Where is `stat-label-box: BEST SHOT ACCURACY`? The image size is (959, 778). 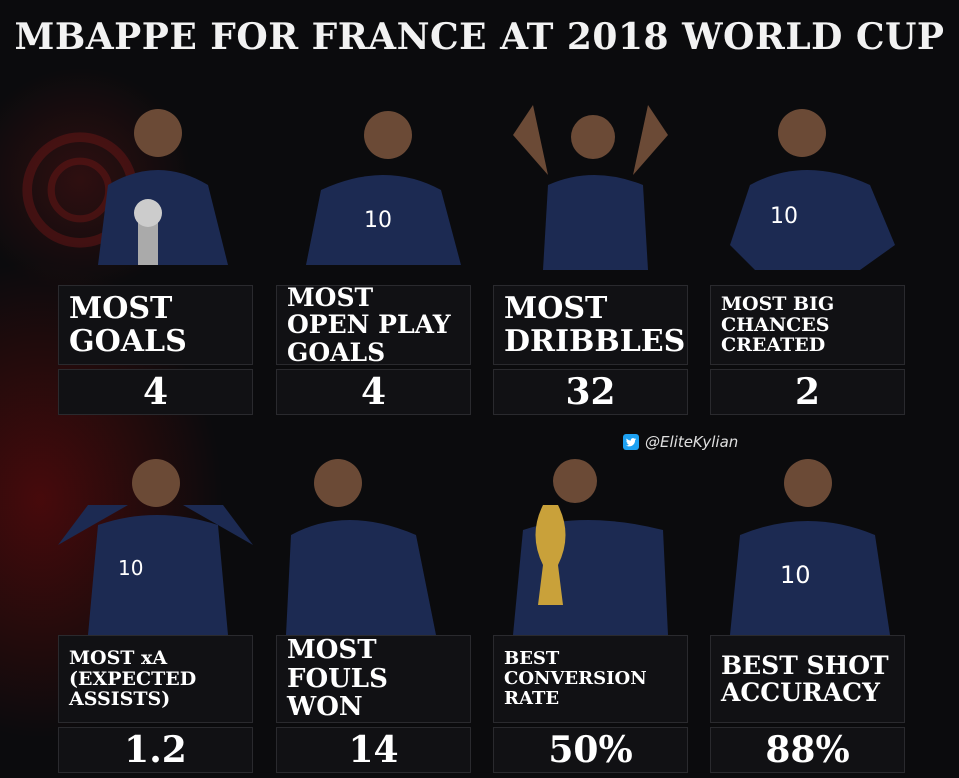
stat-label-box: BEST SHOT ACCURACY is located at coordinates (807, 679).